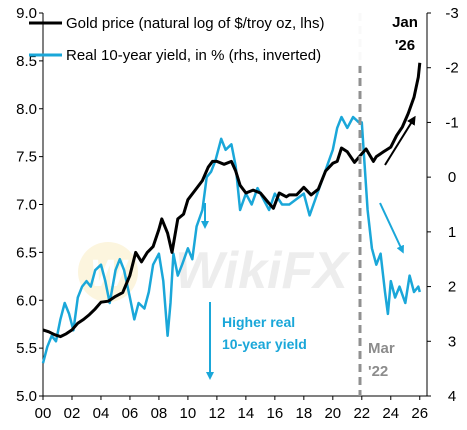  Describe the element at coordinates (452, 341) in the screenshot. I see `right-tick-label: 3` at that location.